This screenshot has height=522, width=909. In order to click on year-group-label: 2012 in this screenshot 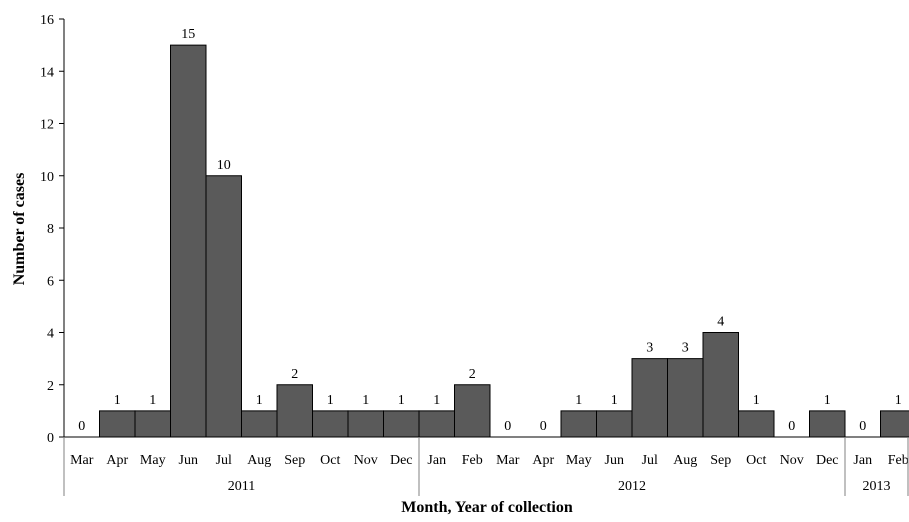, I will do `click(632, 486)`.